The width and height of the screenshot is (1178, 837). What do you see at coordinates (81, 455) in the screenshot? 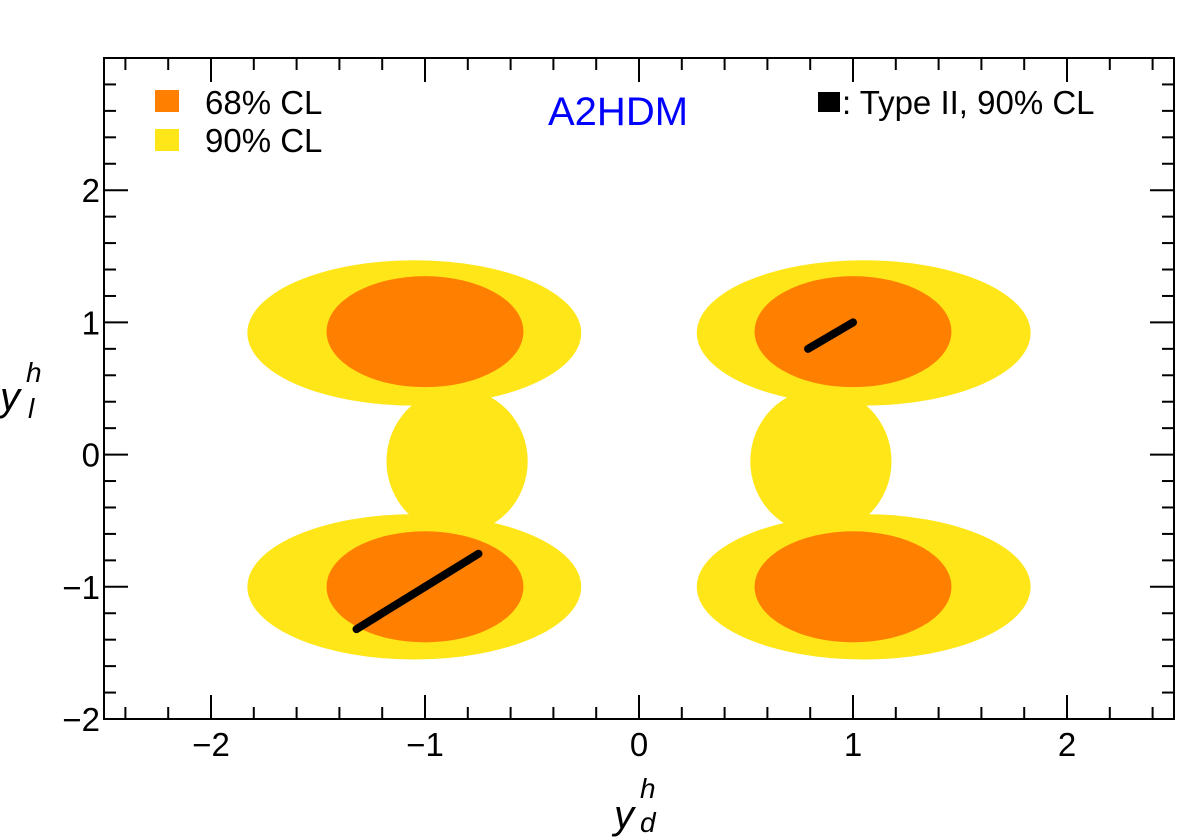
I see `y-axis-tick-labels: −2 −1 0 1 2` at bounding box center [81, 455].